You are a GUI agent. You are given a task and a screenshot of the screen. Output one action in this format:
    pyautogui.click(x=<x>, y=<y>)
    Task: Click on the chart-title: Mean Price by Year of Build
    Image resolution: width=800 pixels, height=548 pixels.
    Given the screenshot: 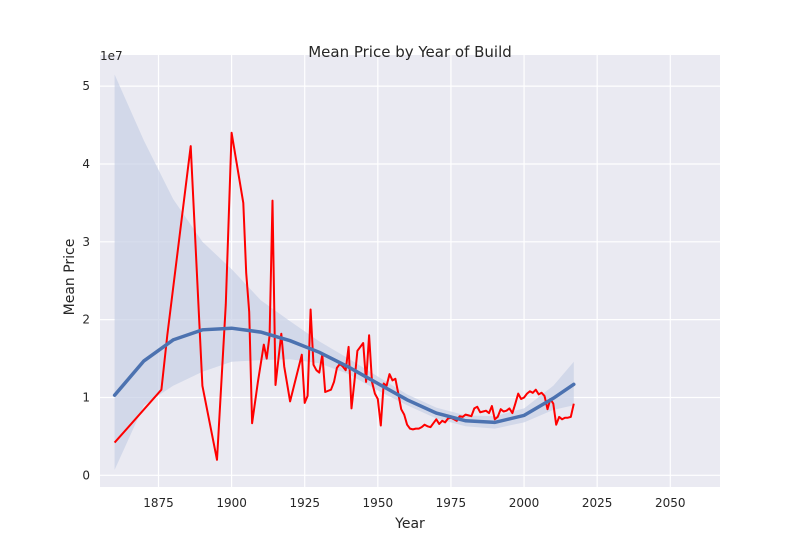 What is the action you would take?
    pyautogui.click(x=410, y=52)
    